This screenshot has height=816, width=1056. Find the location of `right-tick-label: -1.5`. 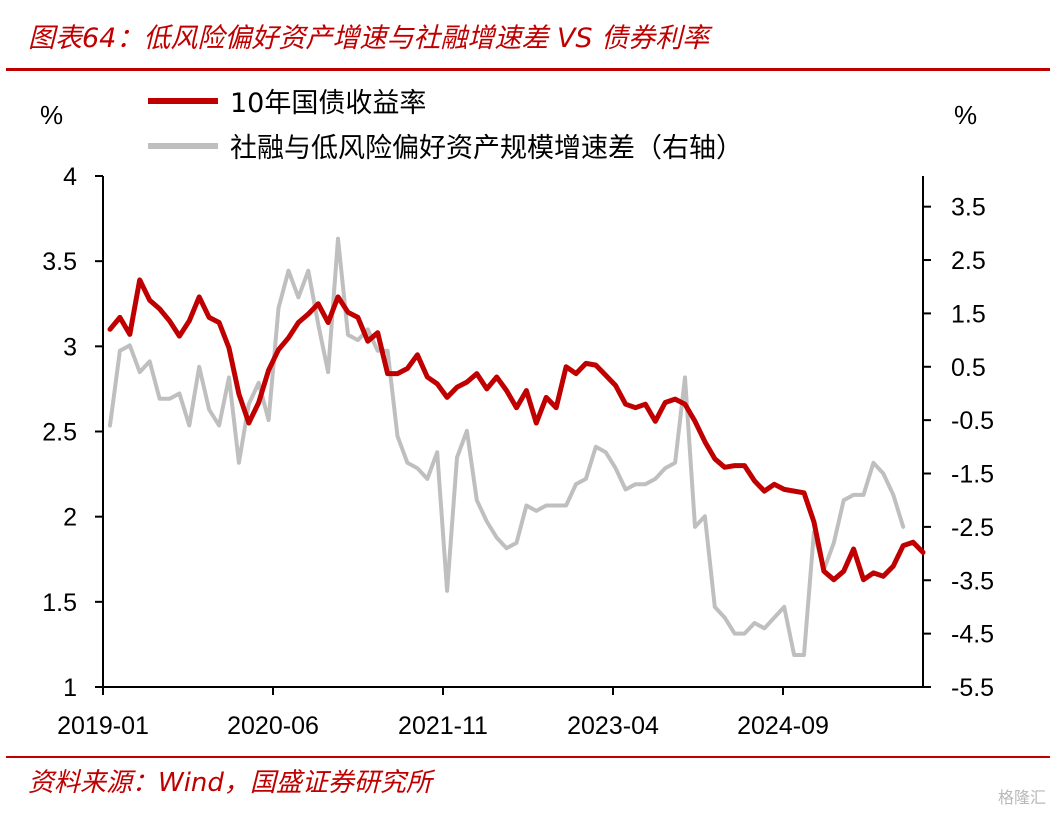

right-tick-label: -1.5 is located at coordinates (972, 475).